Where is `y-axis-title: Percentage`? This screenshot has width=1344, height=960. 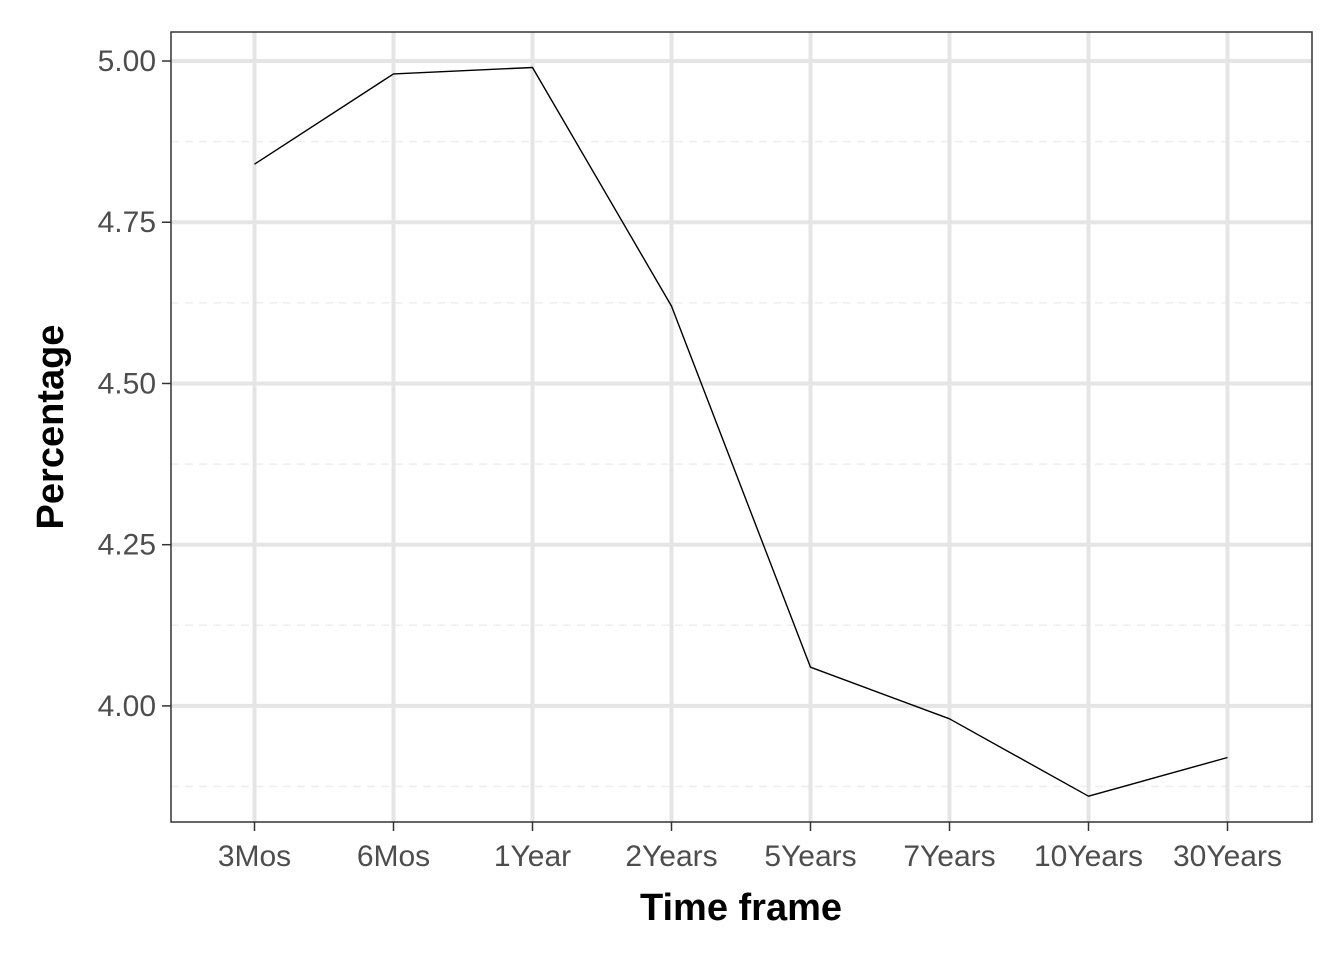 y-axis-title: Percentage is located at coordinates (51, 427).